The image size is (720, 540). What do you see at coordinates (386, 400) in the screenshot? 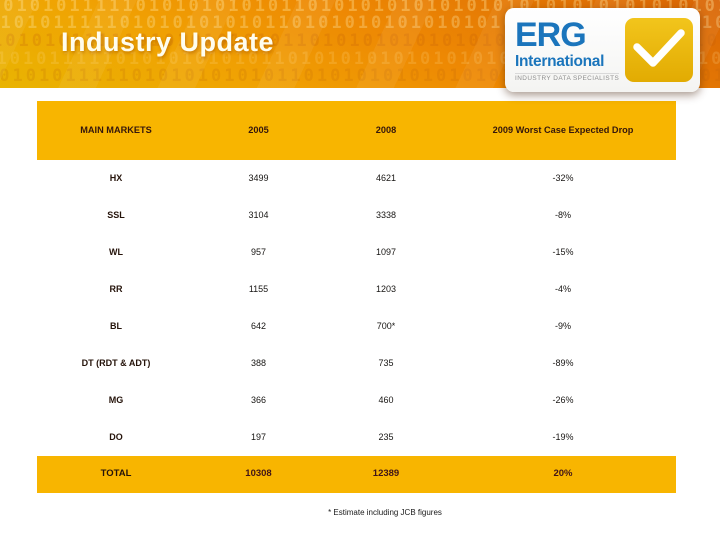
I see `value-2008: 460` at bounding box center [386, 400].